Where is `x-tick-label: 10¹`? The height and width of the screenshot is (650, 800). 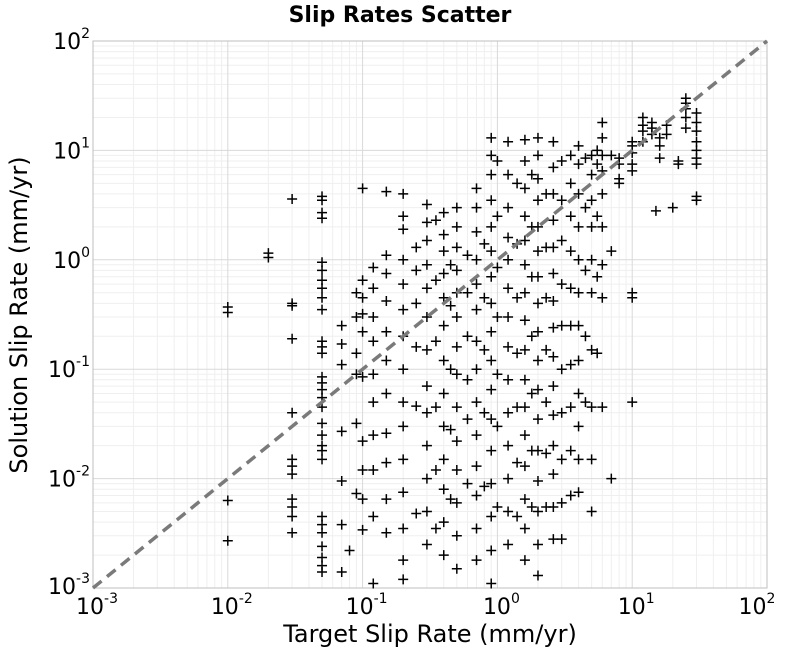
x-tick-label: 10¹ is located at coordinates (636, 605).